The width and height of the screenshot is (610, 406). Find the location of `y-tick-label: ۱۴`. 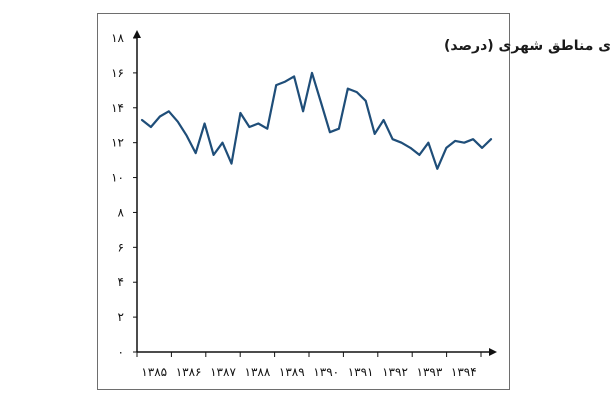

y-tick-label: ۱۴ is located at coordinates (117, 108).